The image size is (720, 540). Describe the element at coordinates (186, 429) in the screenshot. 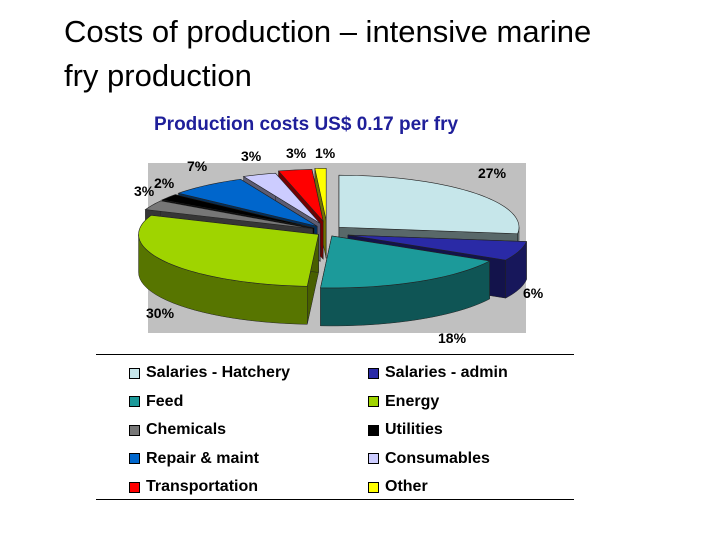

I see `legend-label-chemicals: Chemicals` at that location.